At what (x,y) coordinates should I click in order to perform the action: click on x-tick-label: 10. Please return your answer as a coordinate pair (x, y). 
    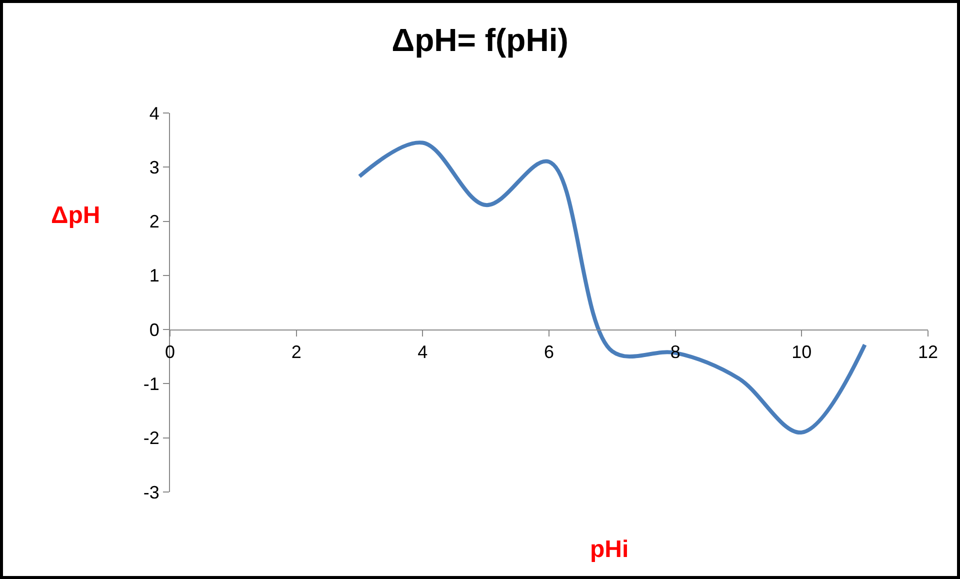
    Looking at the image, I should click on (802, 352).